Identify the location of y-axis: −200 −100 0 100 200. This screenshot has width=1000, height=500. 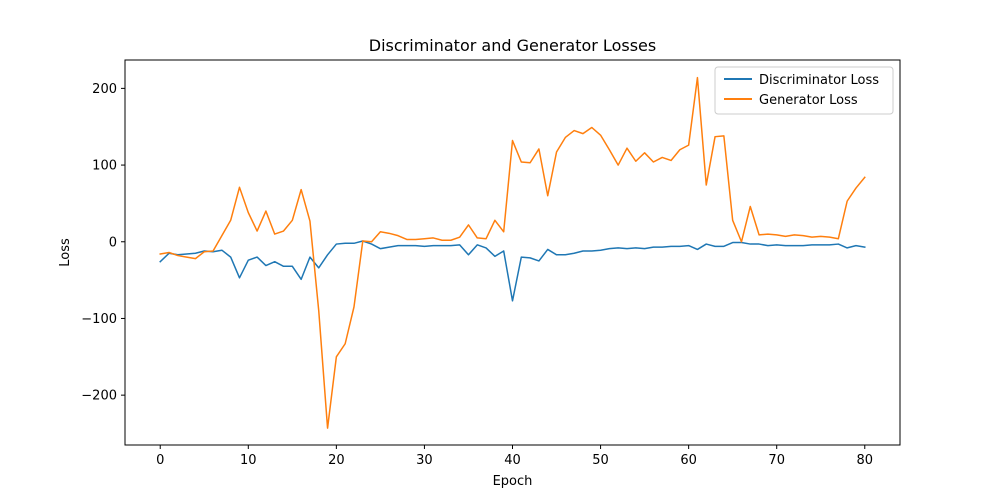
(103, 243).